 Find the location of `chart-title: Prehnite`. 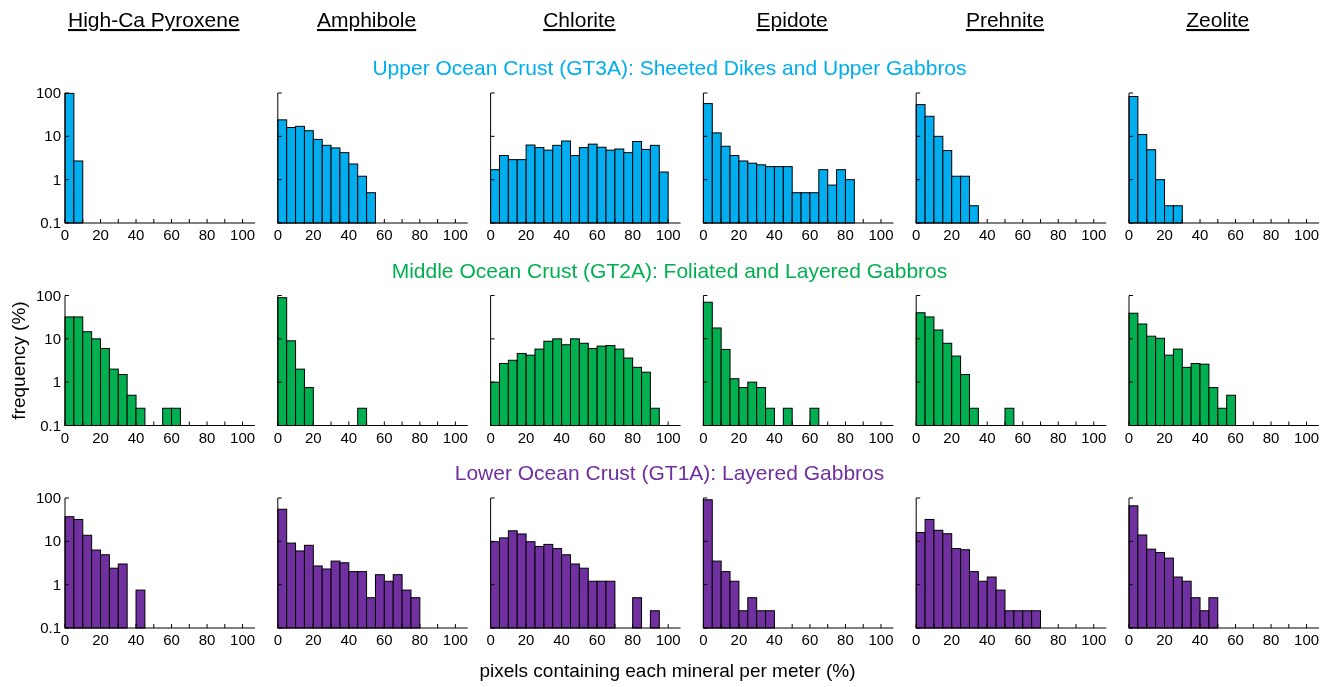

chart-title: Prehnite is located at coordinates (1005, 19).